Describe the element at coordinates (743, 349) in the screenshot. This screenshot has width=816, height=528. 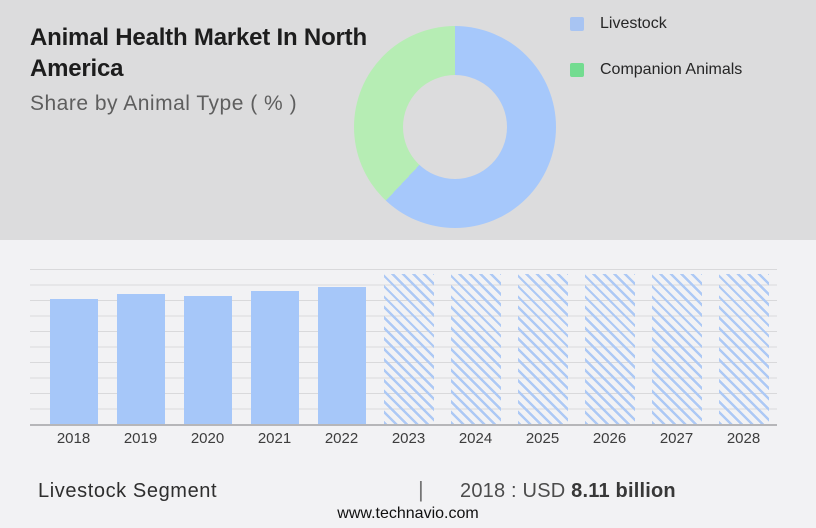
I see `bar-2028-forecast` at that location.